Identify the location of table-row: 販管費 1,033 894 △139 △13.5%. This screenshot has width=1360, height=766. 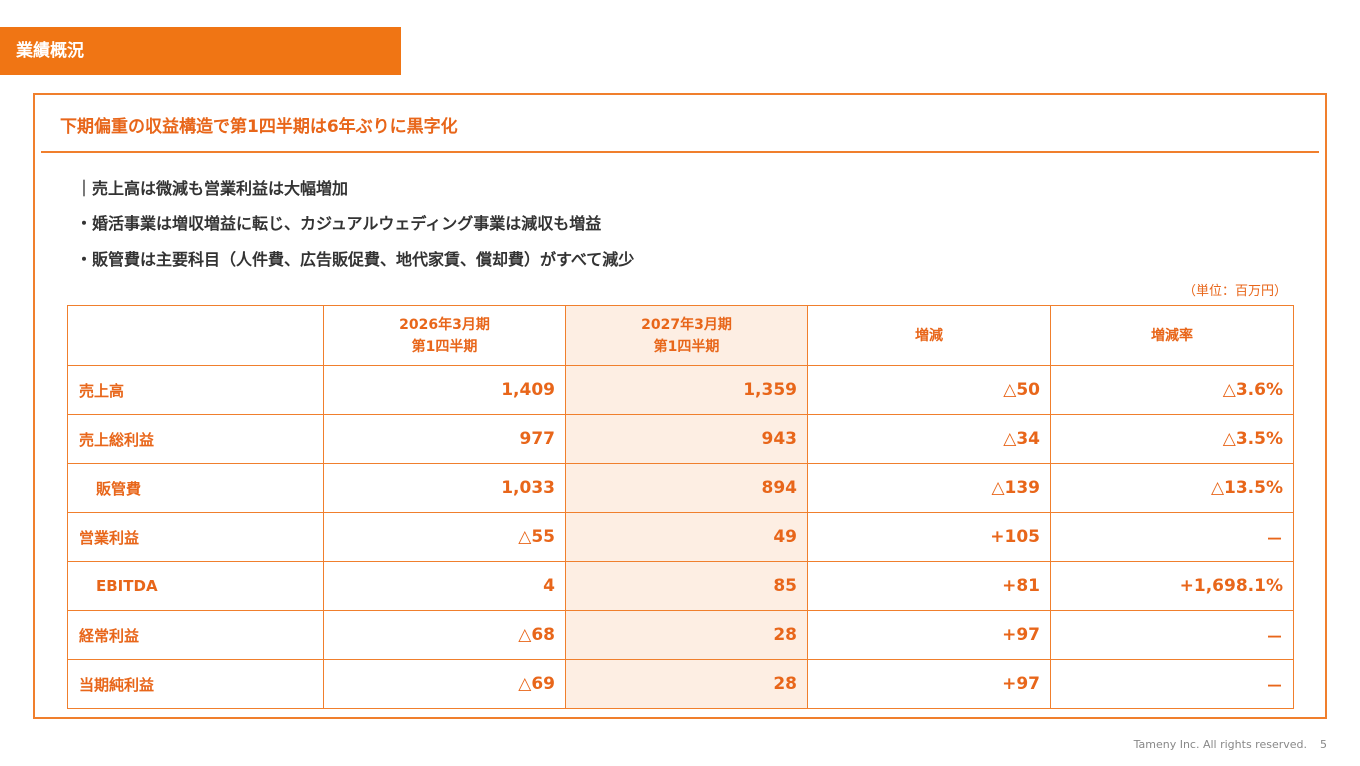
(680, 488).